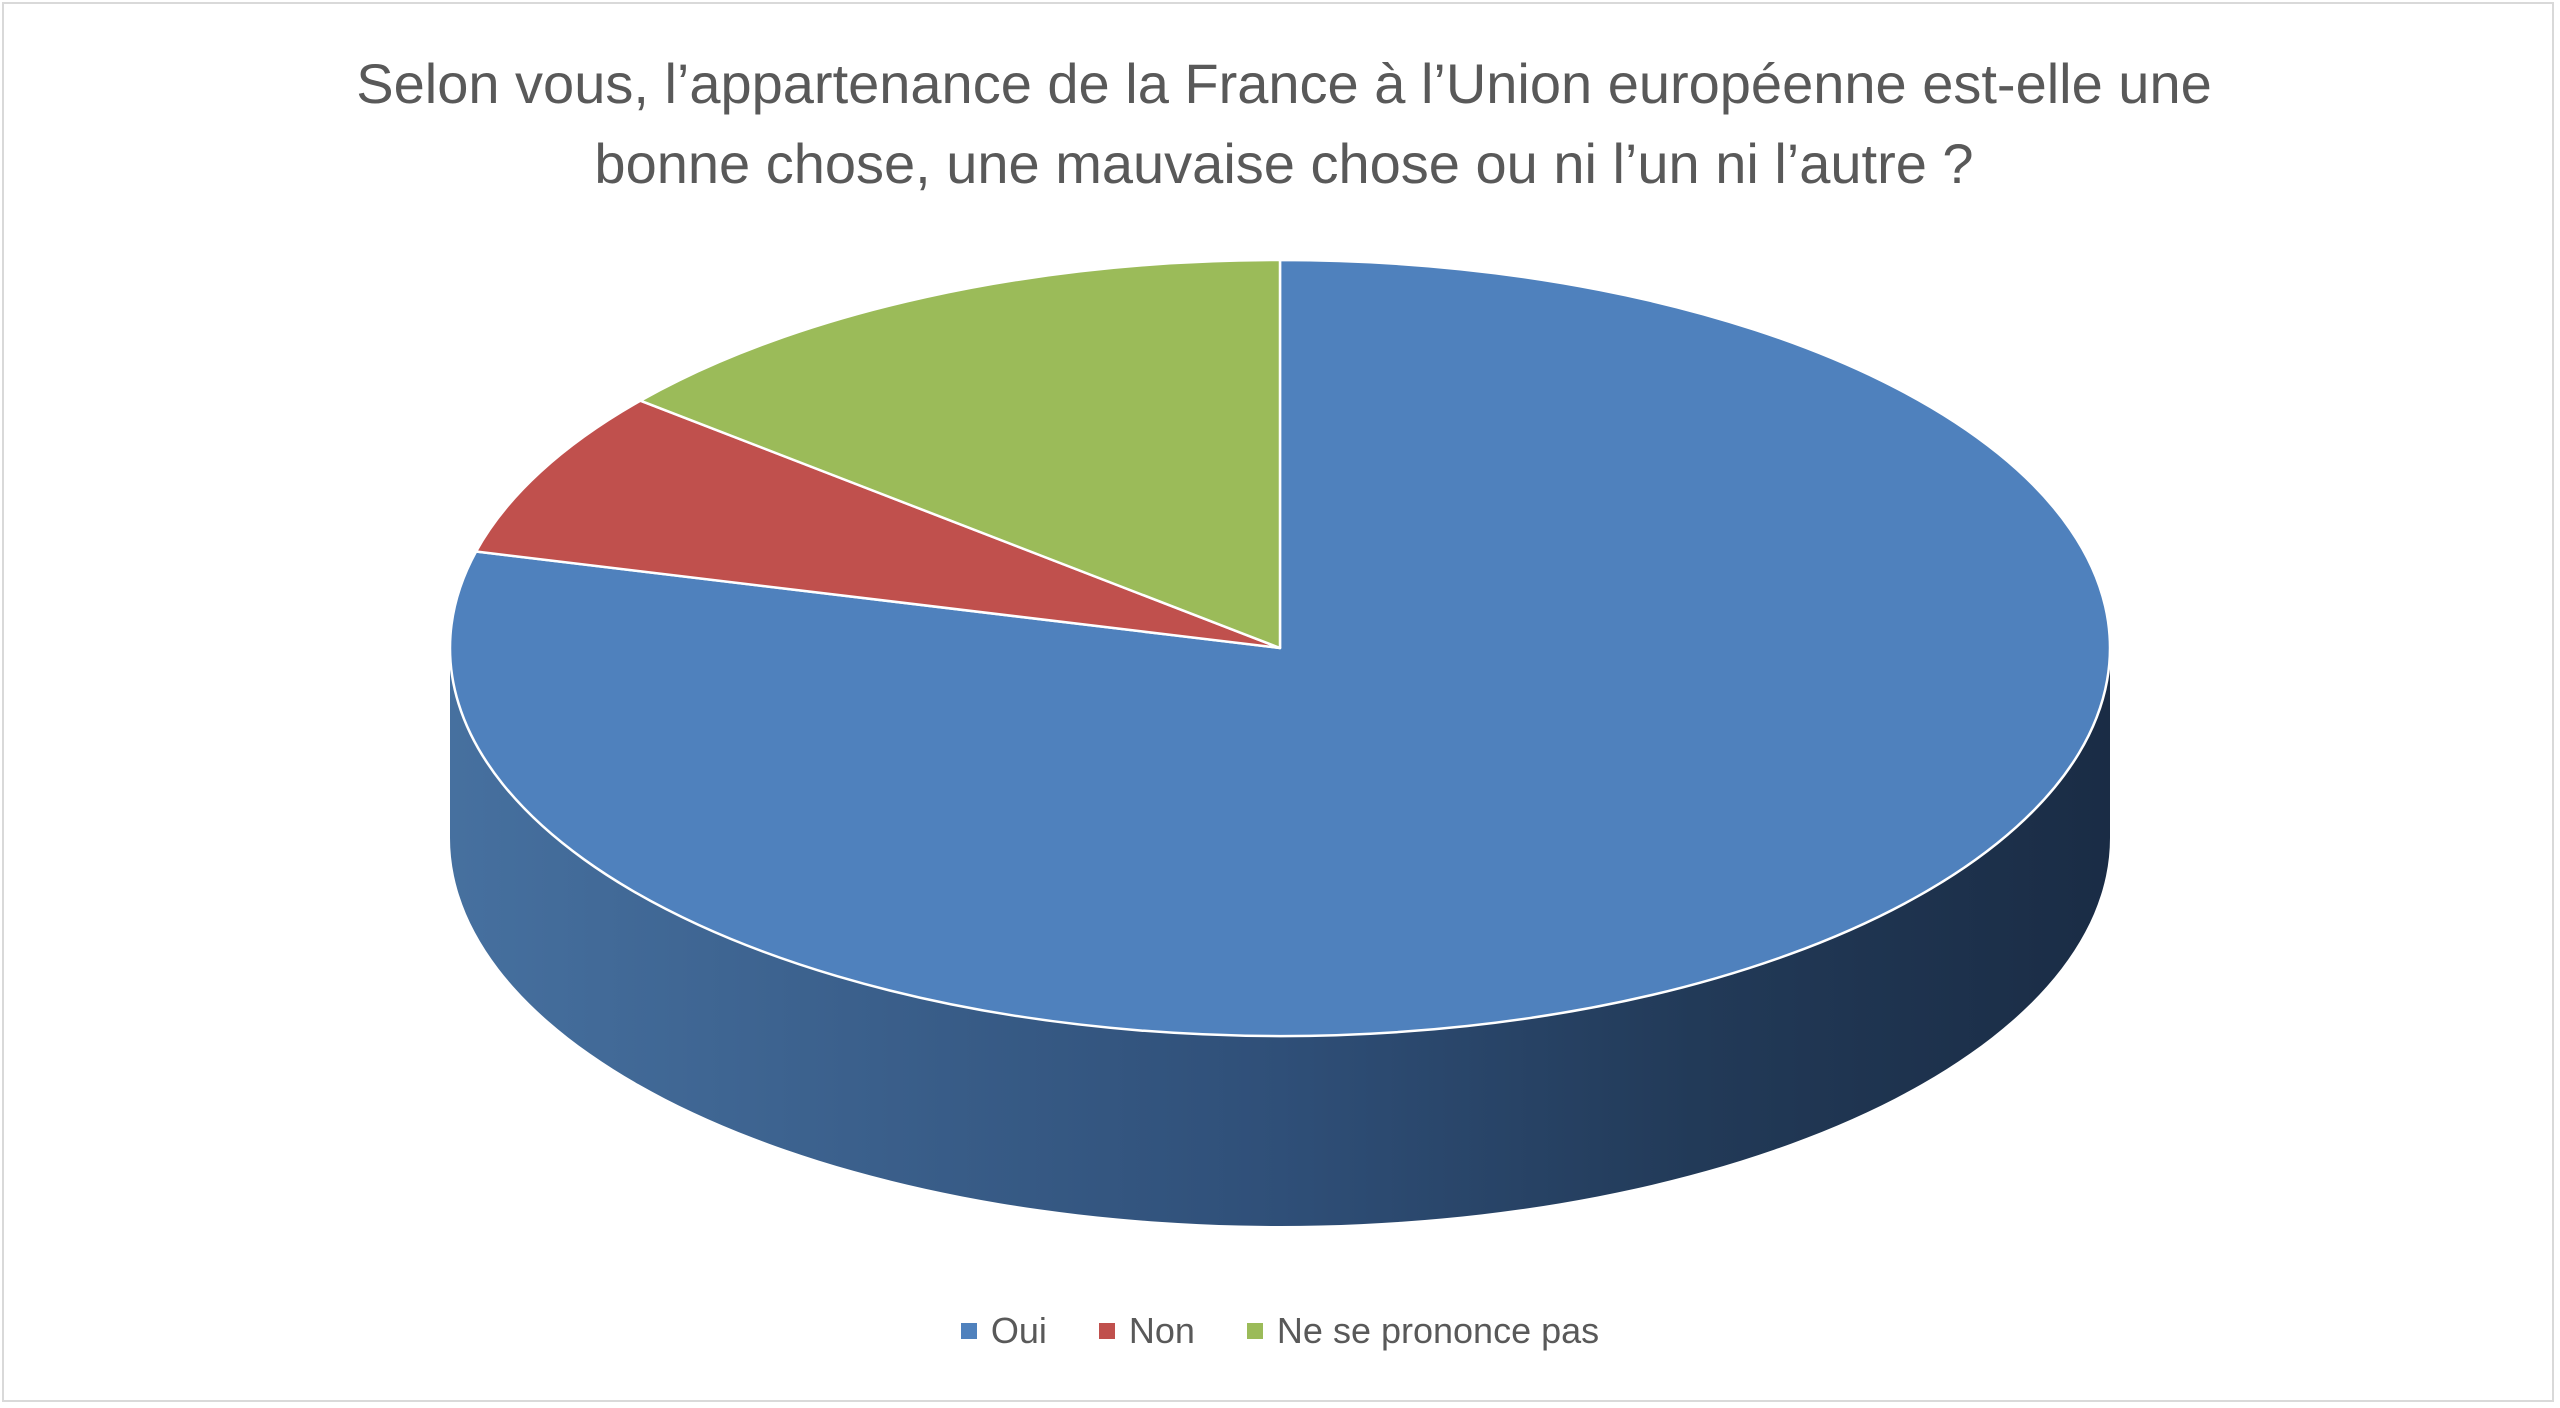 The image size is (2560, 1408). I want to click on legend-item-non: Non, so click(1146, 1331).